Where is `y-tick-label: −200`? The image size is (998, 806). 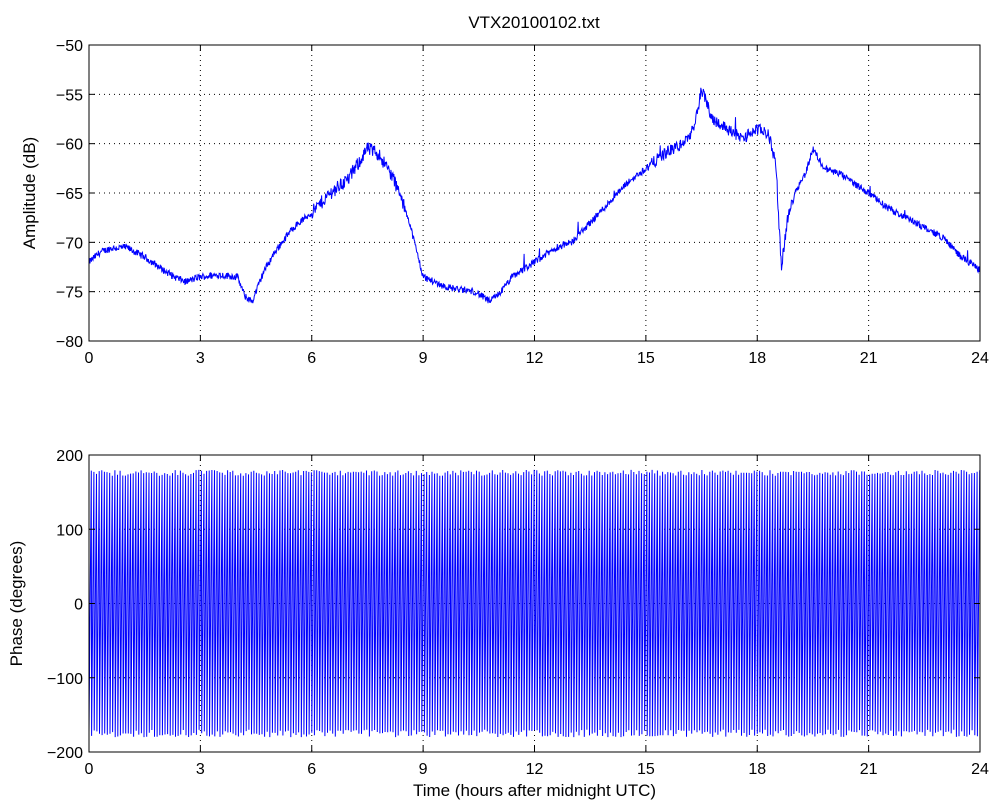
y-tick-label: −200 is located at coordinates (65, 753).